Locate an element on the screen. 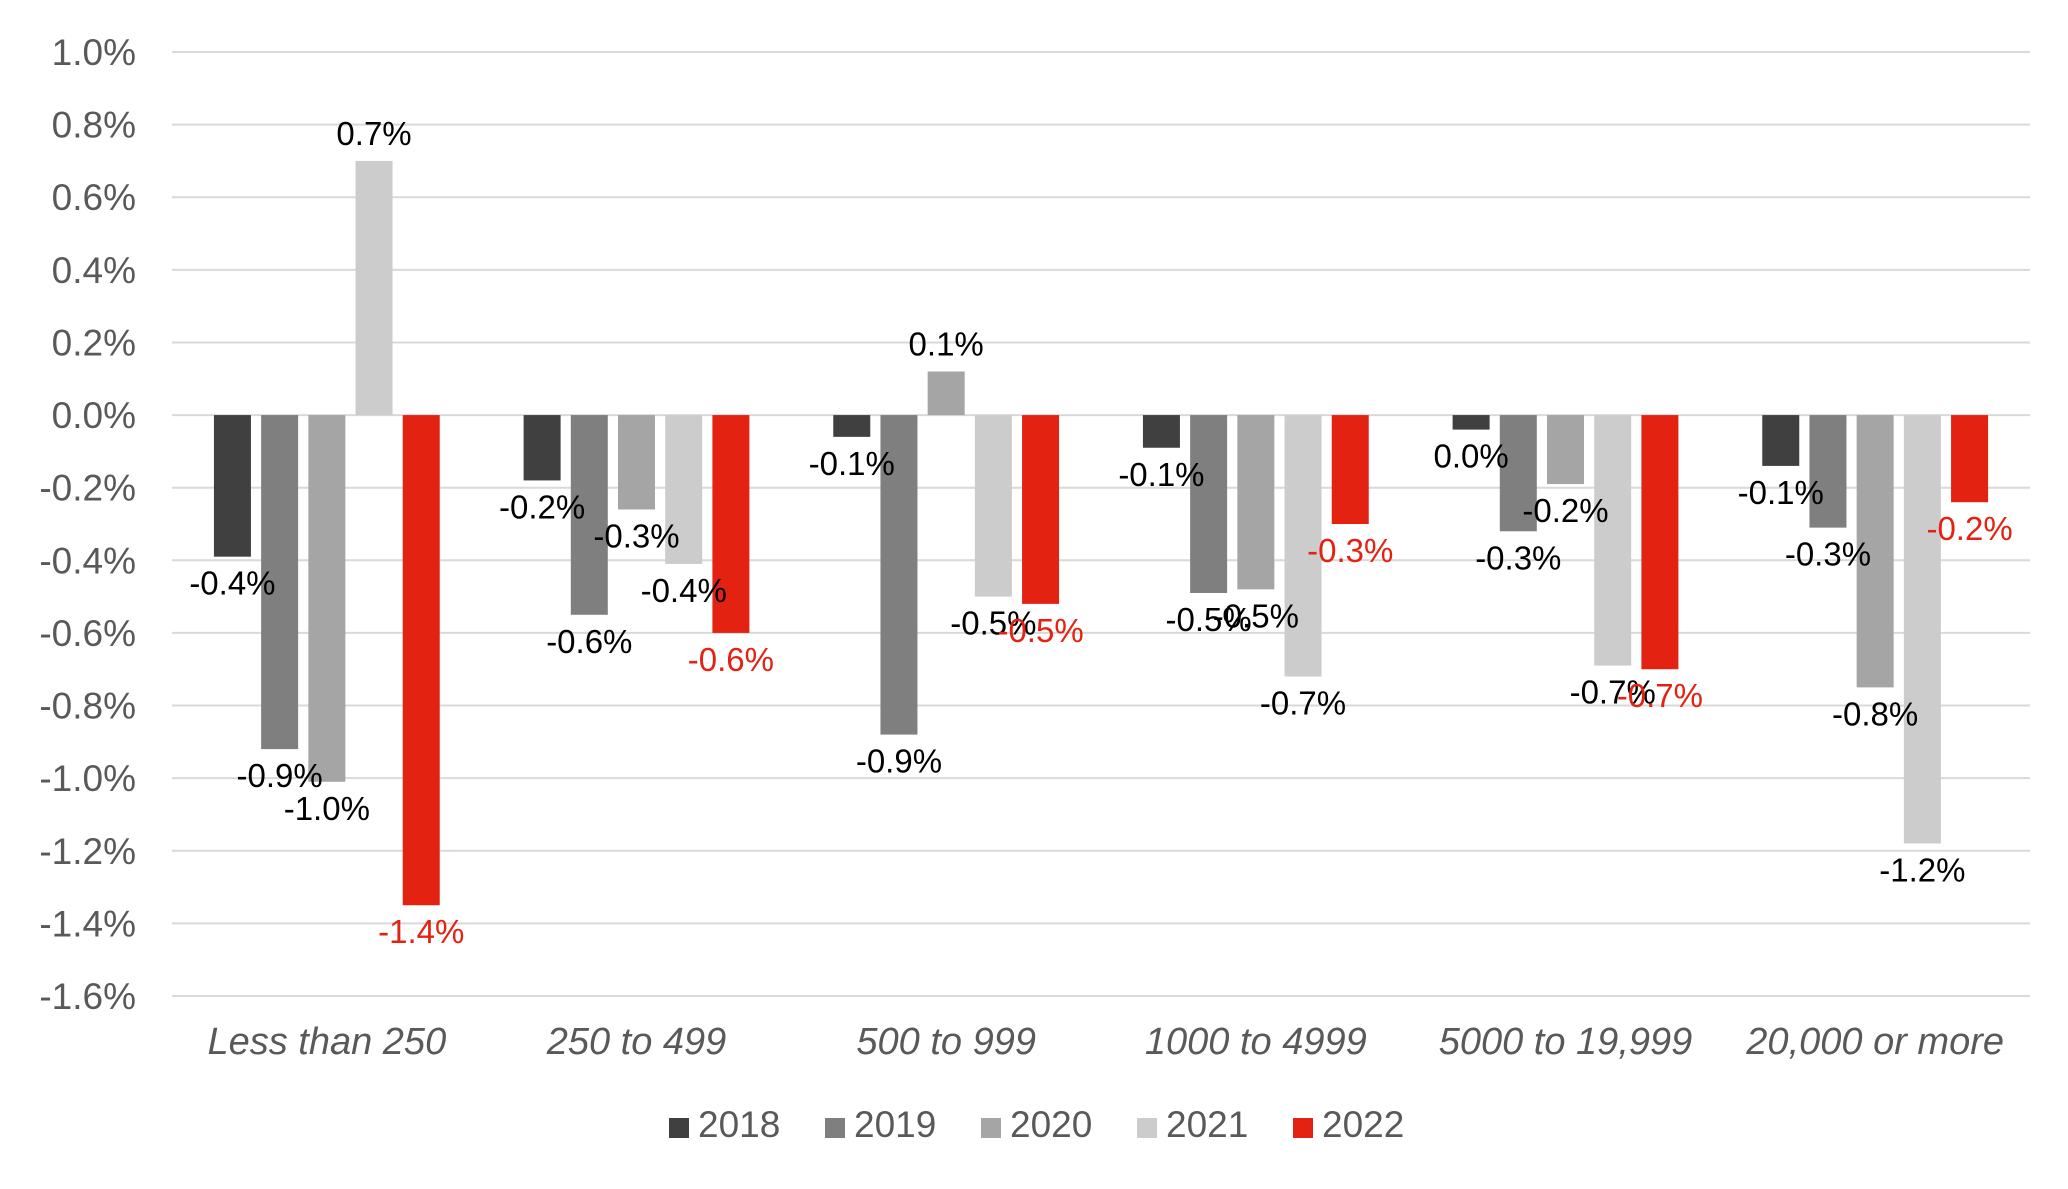 The width and height of the screenshot is (2068, 1189). x-category-label: 250 to 499 is located at coordinates (636, 1042).